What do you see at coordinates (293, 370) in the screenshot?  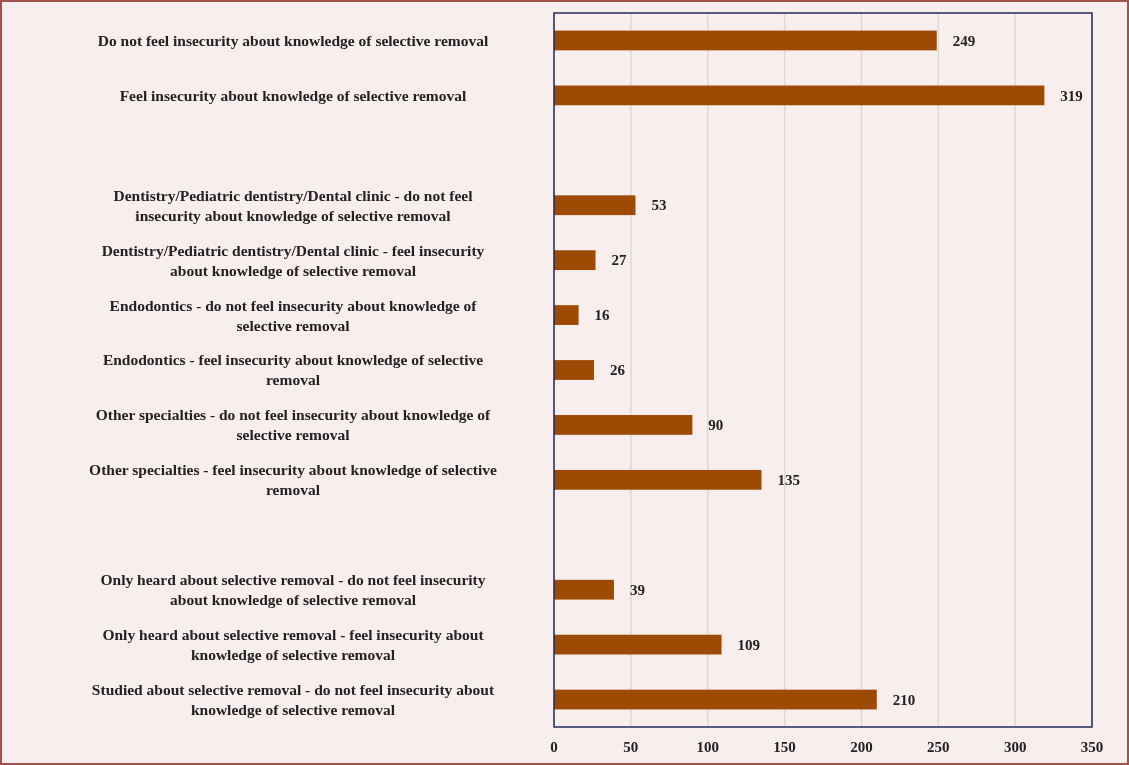 I see `y-tick-label: Endodontics - feel insecurity about knowledge of selective removal` at bounding box center [293, 370].